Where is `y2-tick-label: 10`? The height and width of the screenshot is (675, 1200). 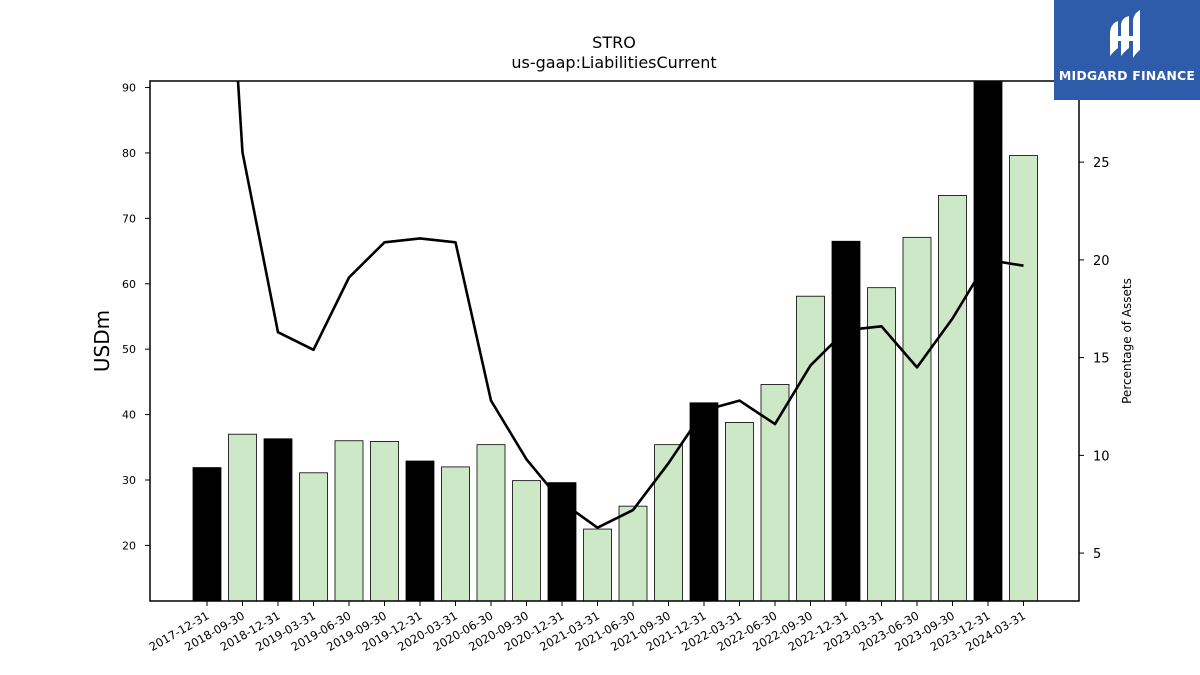 y2-tick-label: 10 is located at coordinates (1101, 456).